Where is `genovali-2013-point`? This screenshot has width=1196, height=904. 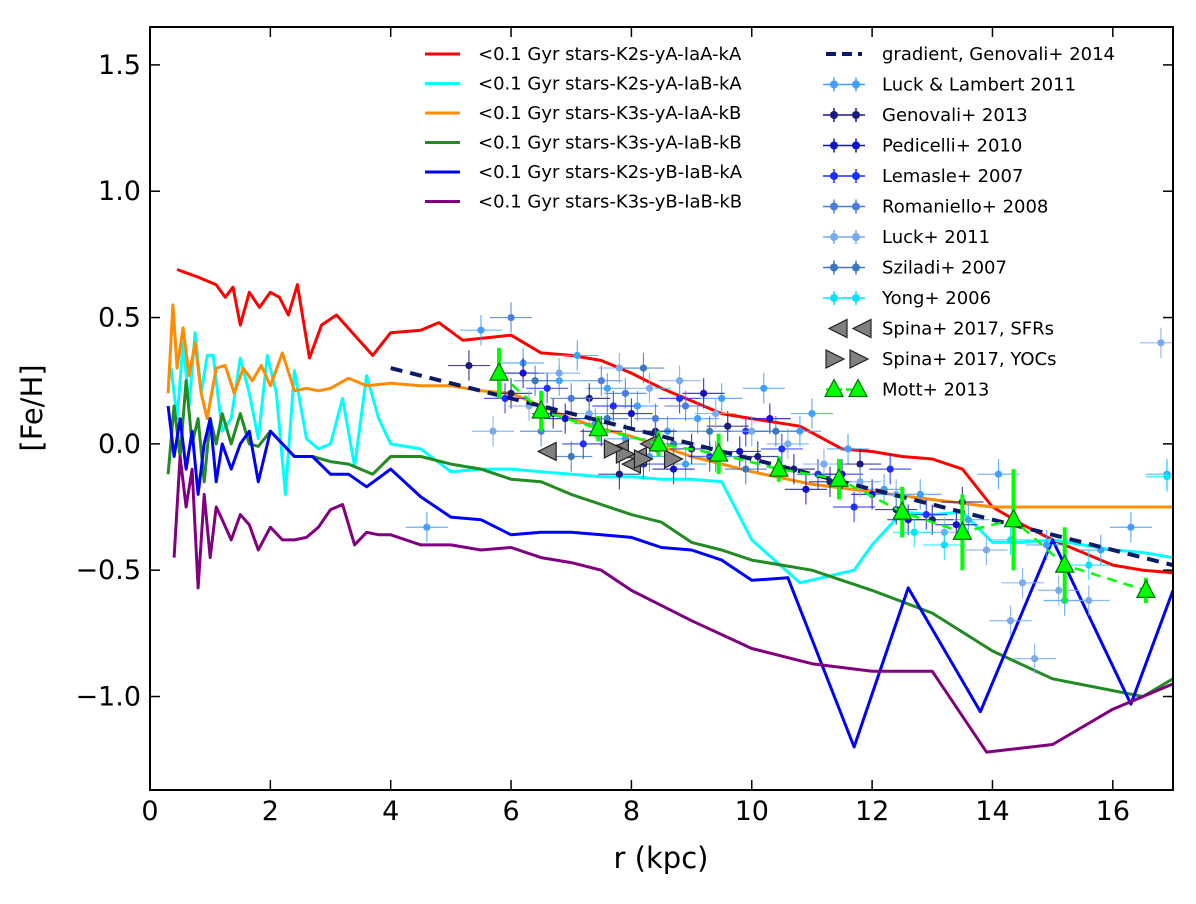
genovali-2013-point is located at coordinates (727, 426).